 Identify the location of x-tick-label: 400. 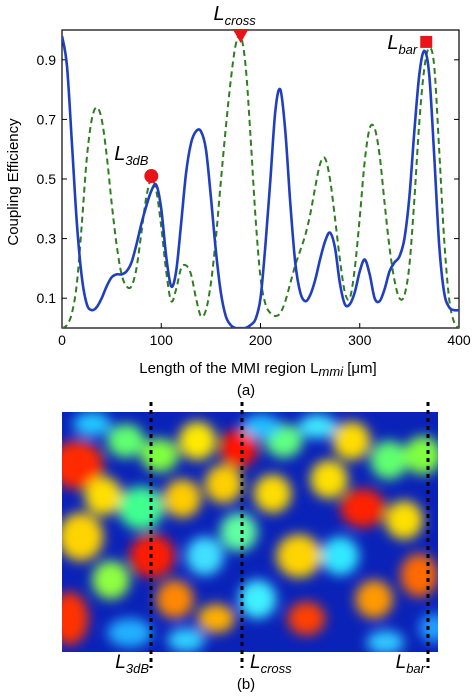
(459, 340).